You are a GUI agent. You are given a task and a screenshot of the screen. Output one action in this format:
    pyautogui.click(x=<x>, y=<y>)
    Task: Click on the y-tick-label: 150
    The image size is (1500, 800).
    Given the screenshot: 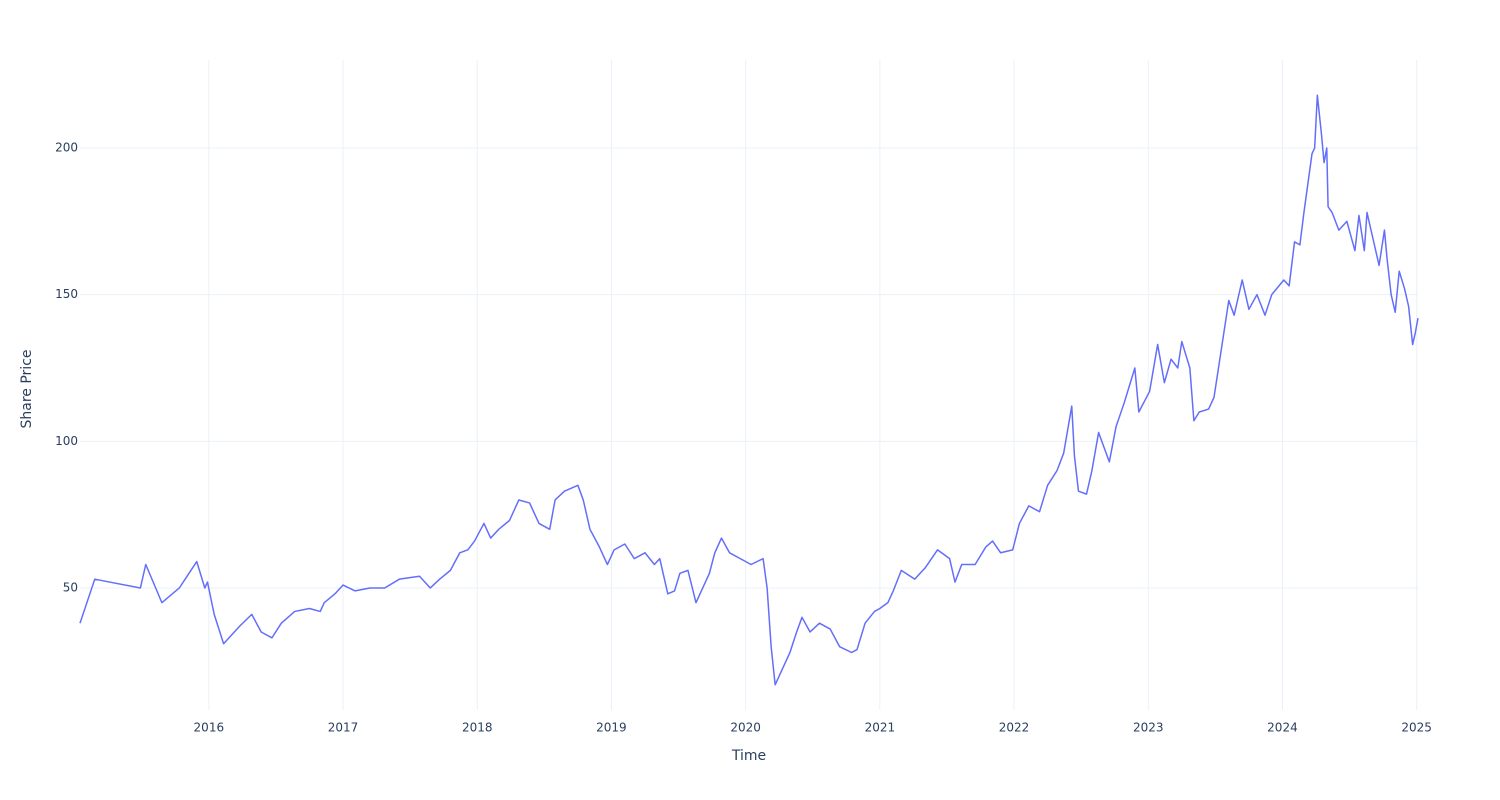 What is the action you would take?
    pyautogui.click(x=66, y=294)
    